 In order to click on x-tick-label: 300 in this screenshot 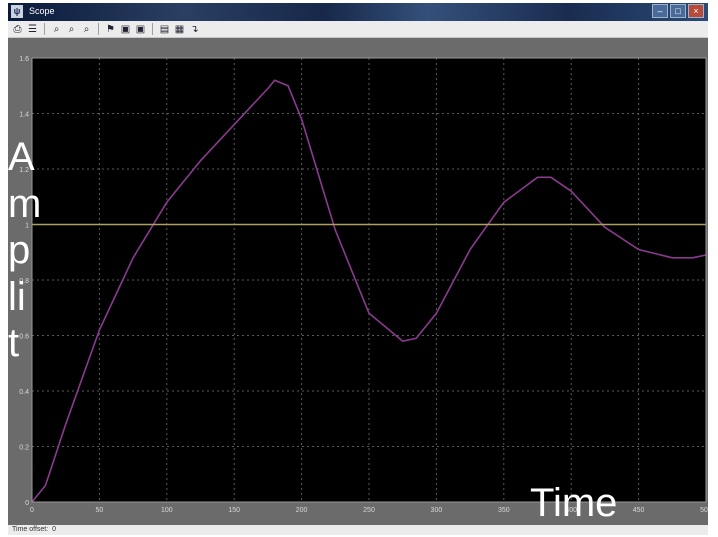, I will do `click(437, 510)`.